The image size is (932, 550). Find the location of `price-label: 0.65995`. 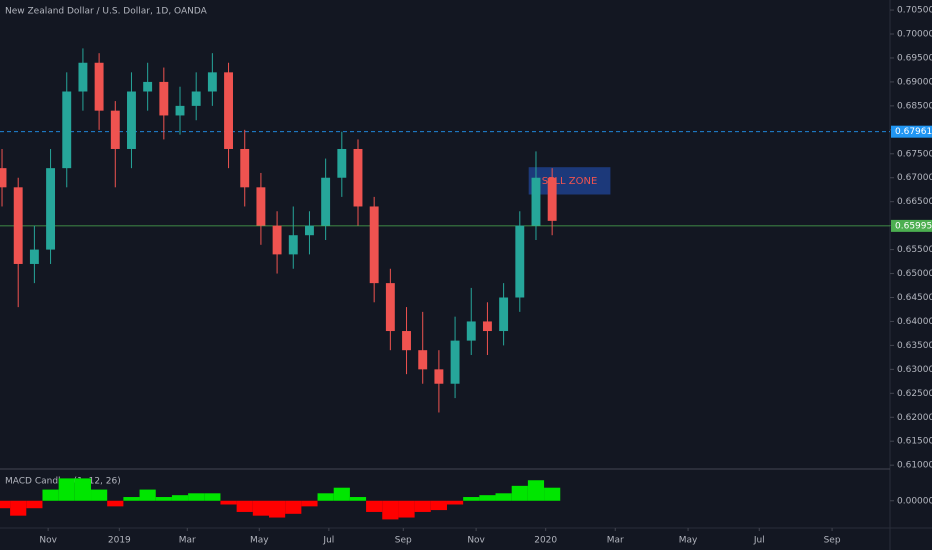

price-label: 0.65995 is located at coordinates (913, 226).